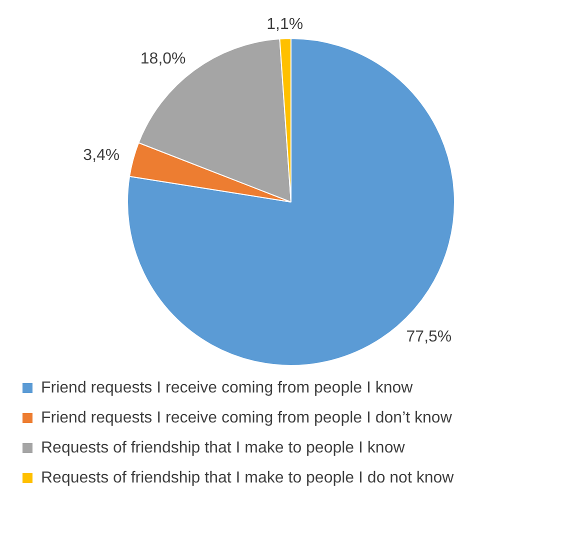 The width and height of the screenshot is (582, 534). What do you see at coordinates (247, 477) in the screenshot?
I see `legend-label: Requests of friendship that I make to people I do not know` at bounding box center [247, 477].